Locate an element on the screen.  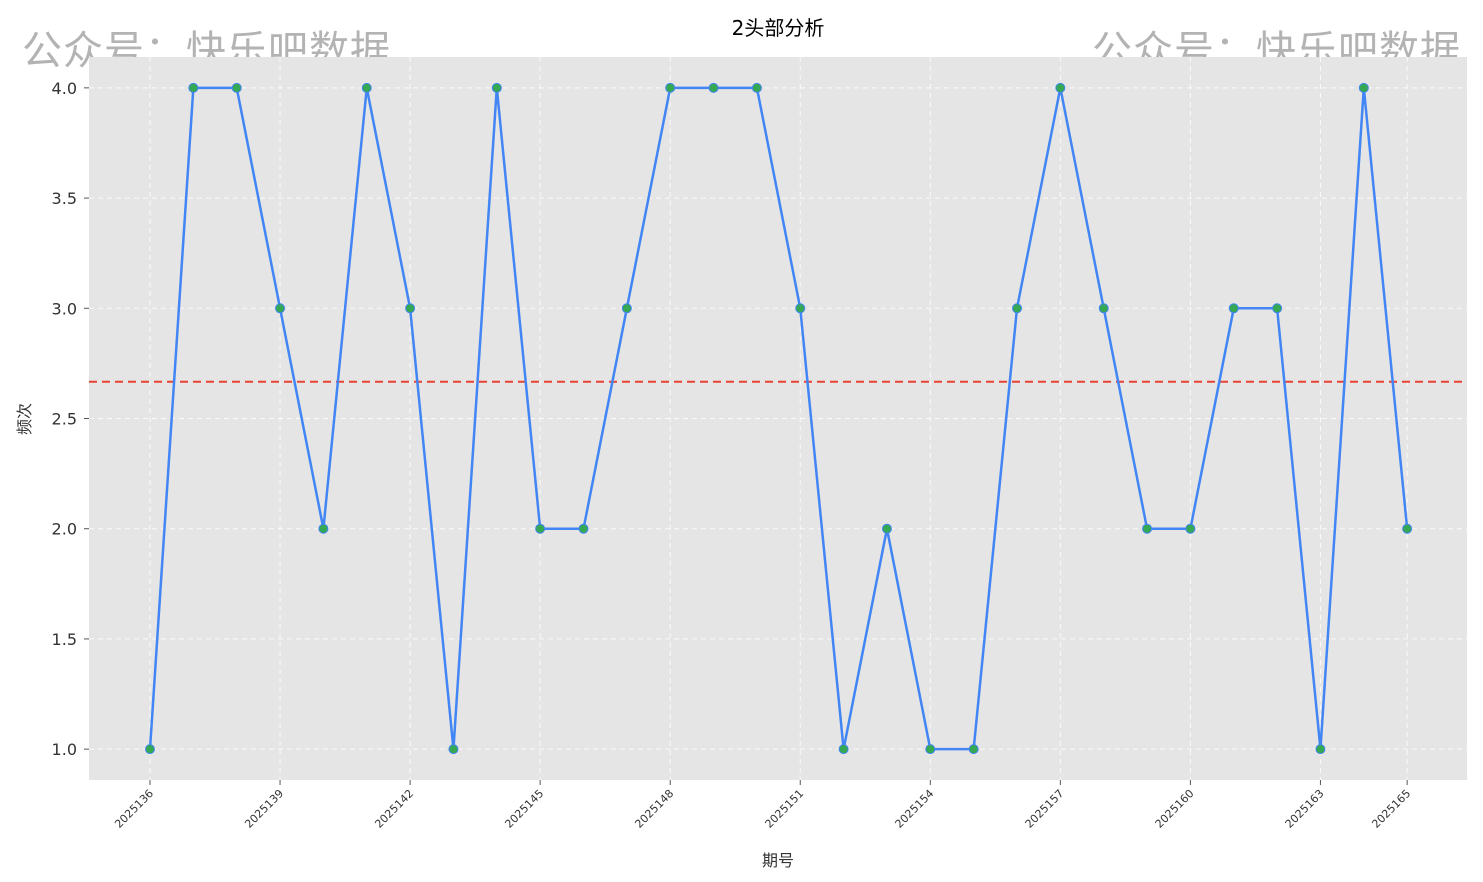
y-axis: 1.0 1.5 2.0 2.5 3.0 3.5 4.0 is located at coordinates (70, 419).